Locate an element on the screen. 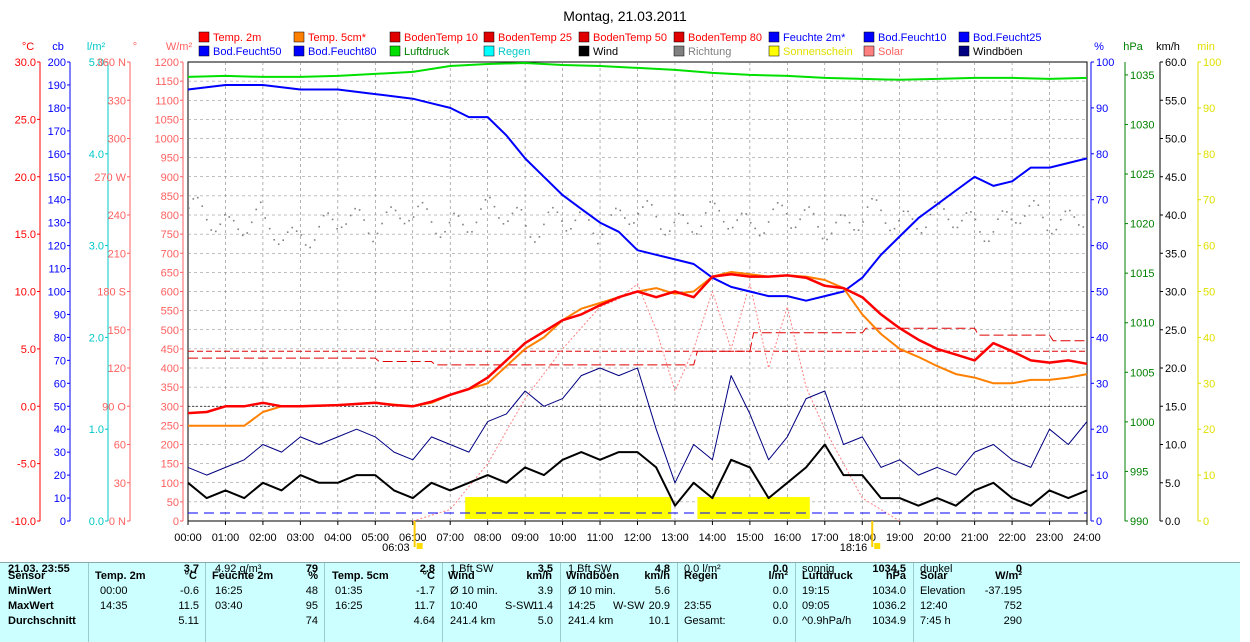  left-axis-tick: 450 is located at coordinates (170, 350).